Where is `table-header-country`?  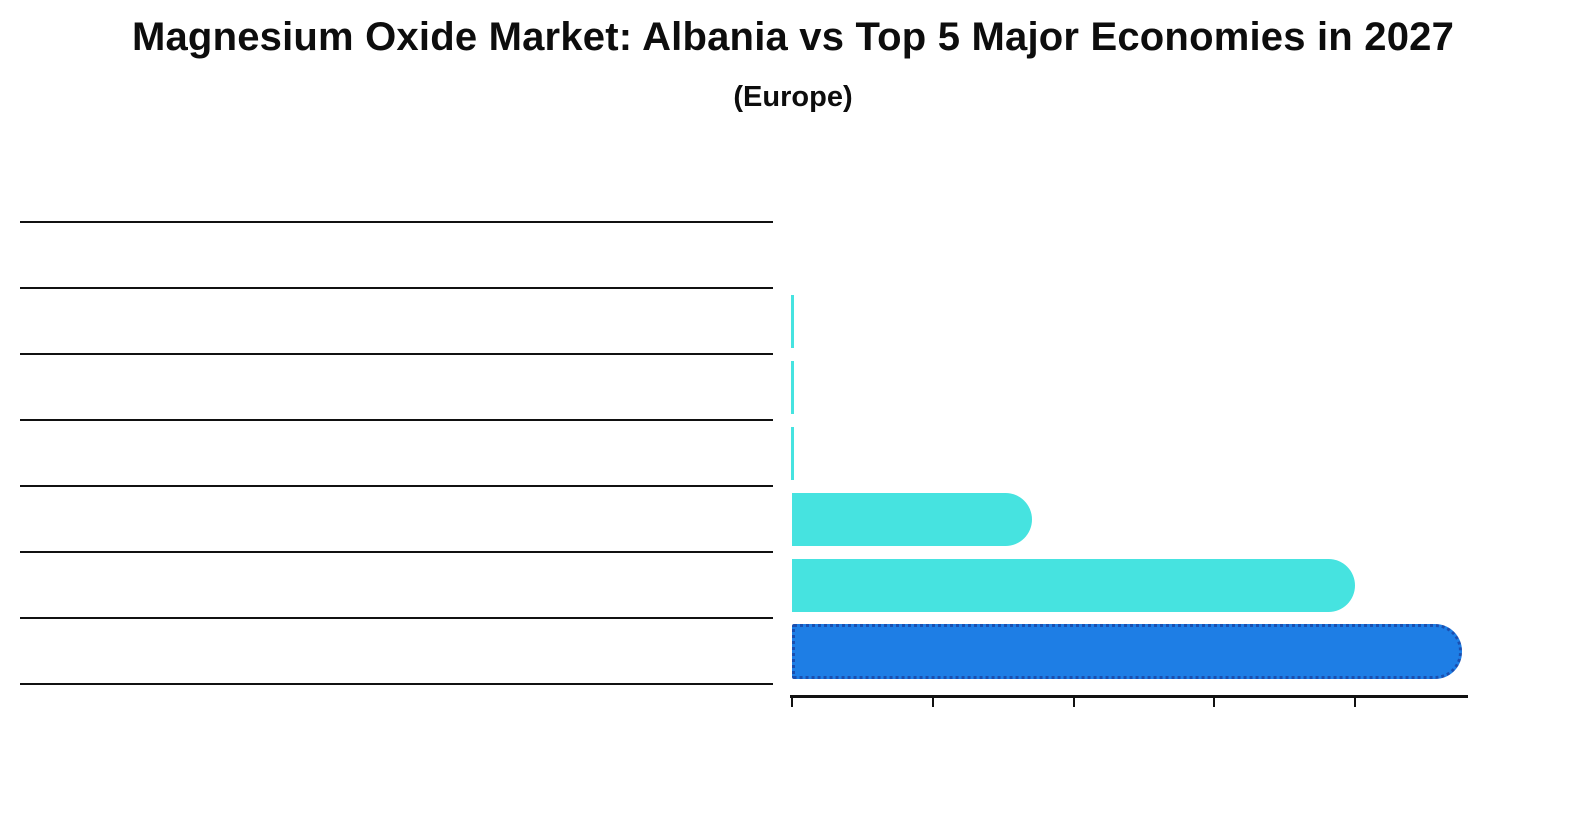 table-header-country is located at coordinates (147, 255).